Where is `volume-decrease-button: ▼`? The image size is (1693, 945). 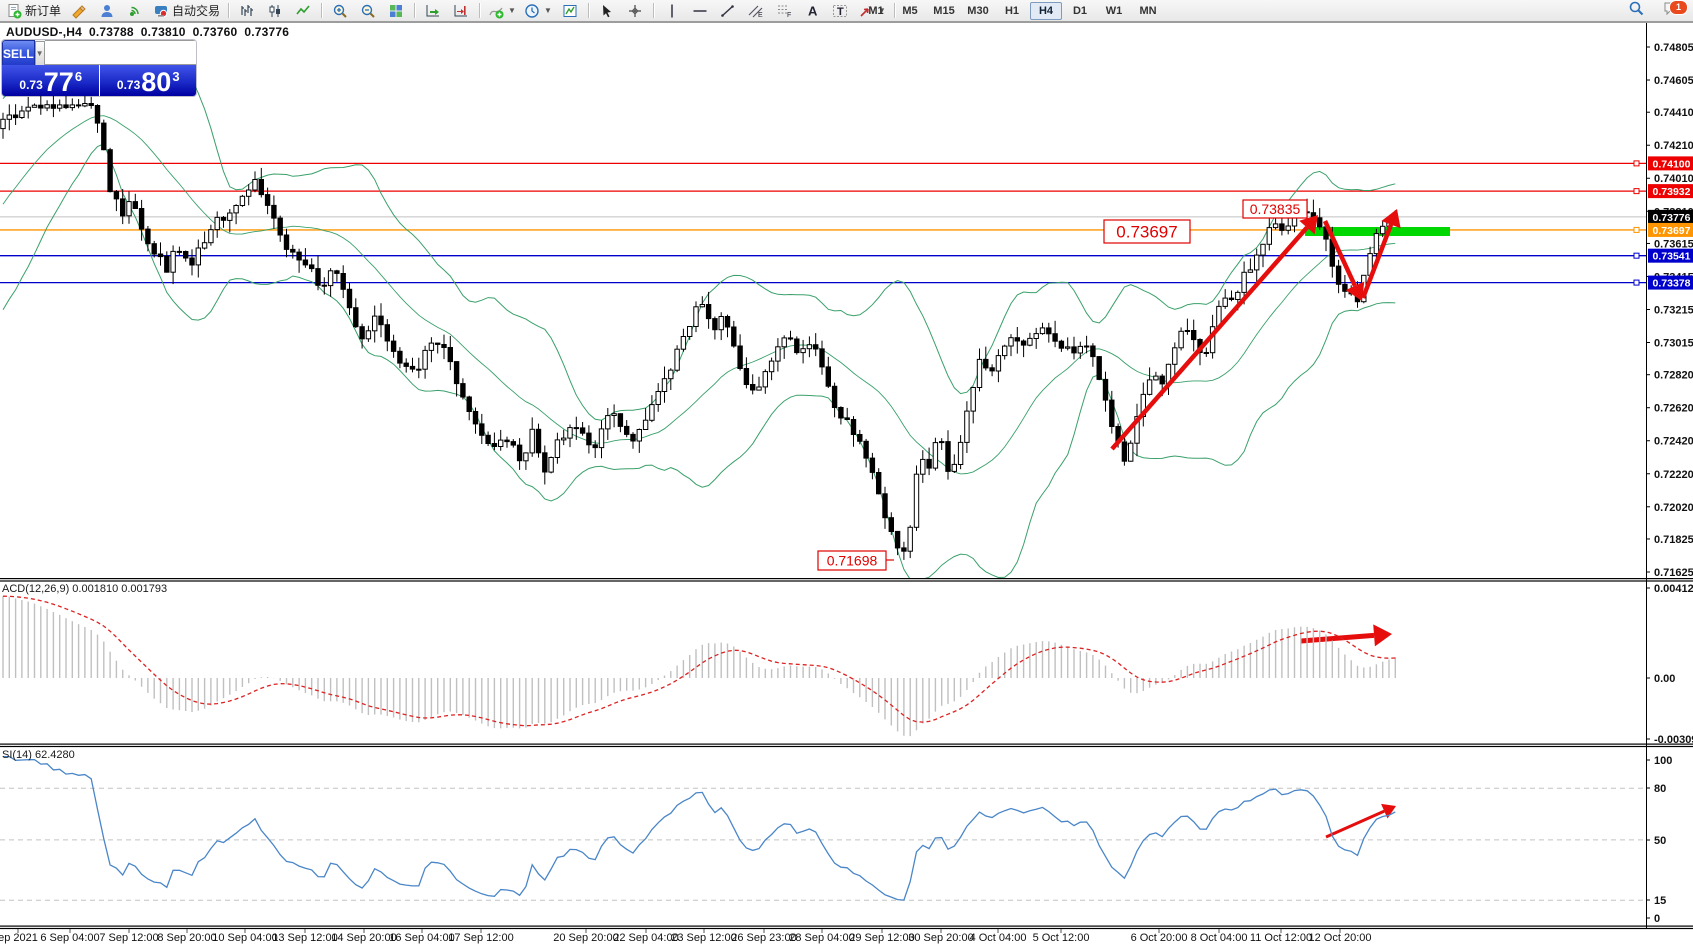 volume-decrease-button: ▼ is located at coordinates (39, 53).